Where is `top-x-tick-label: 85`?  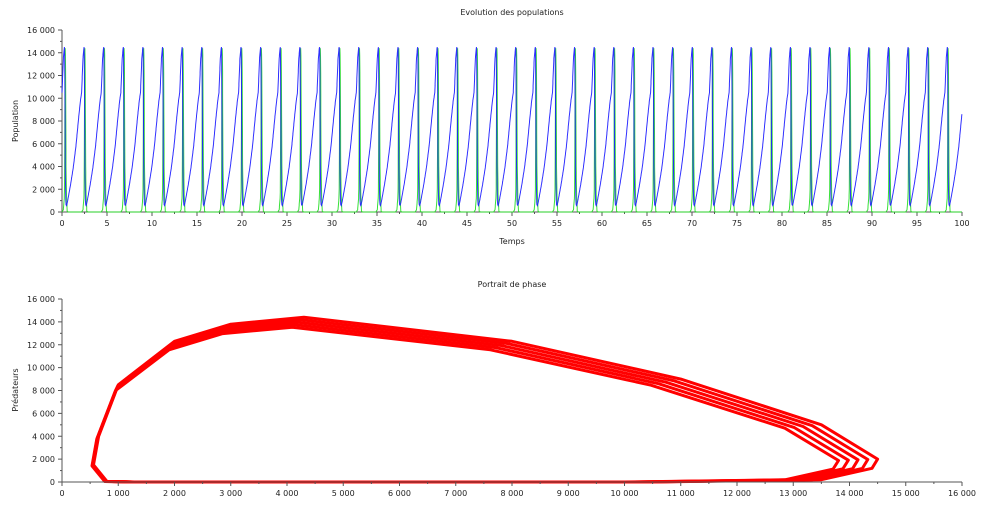 top-x-tick-label: 85 is located at coordinates (827, 223).